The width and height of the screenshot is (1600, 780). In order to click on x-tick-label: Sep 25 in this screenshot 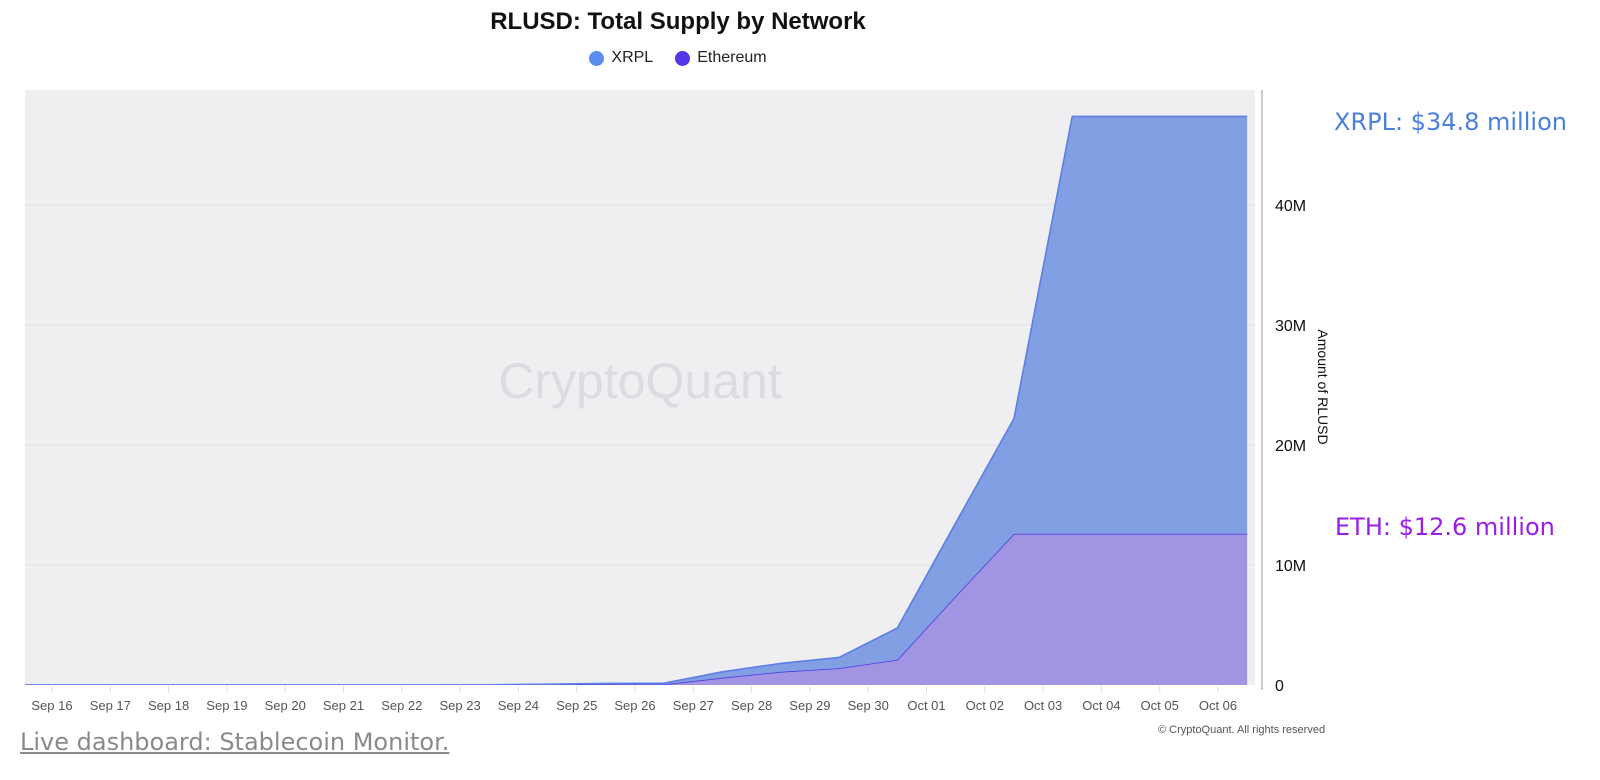, I will do `click(576, 705)`.